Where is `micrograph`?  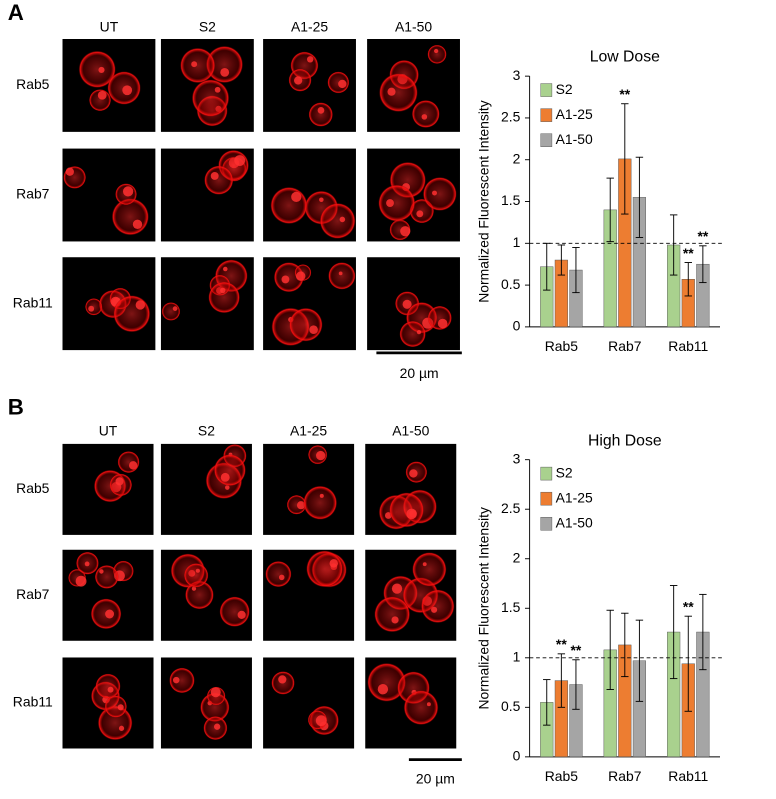 micrograph is located at coordinates (309, 703).